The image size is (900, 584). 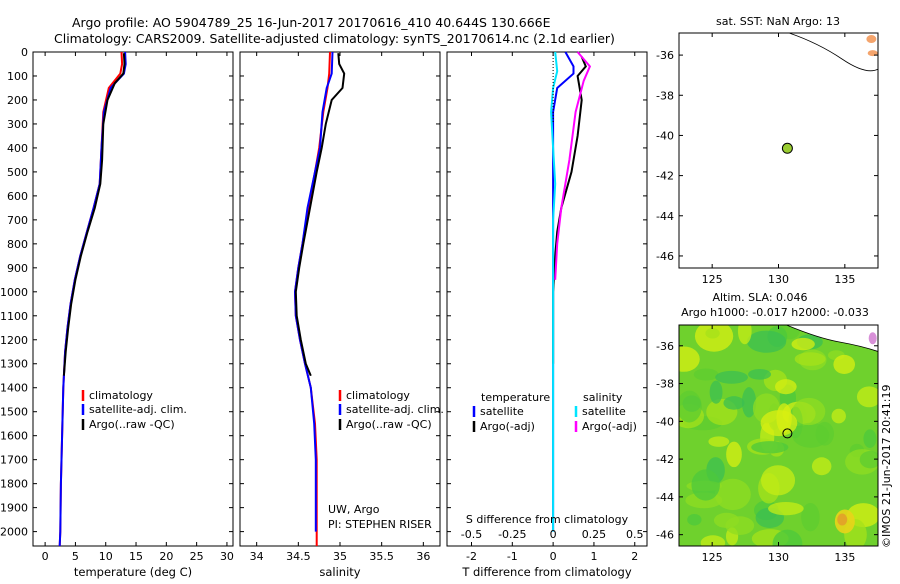 I want to click on x-tick-label: 25, so click(x=197, y=556).